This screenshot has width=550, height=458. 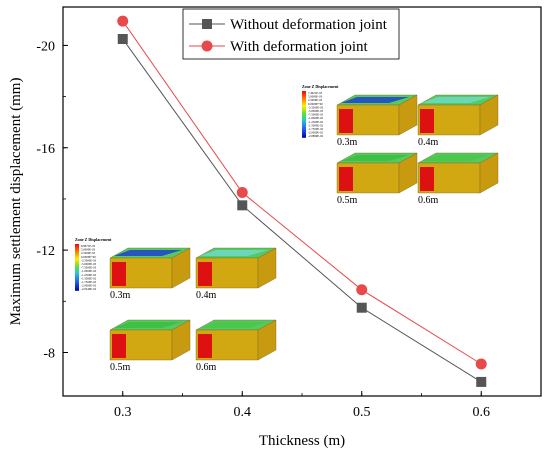 What do you see at coordinates (49, 353) in the screenshot?
I see `y-tick-label: -8` at bounding box center [49, 353].